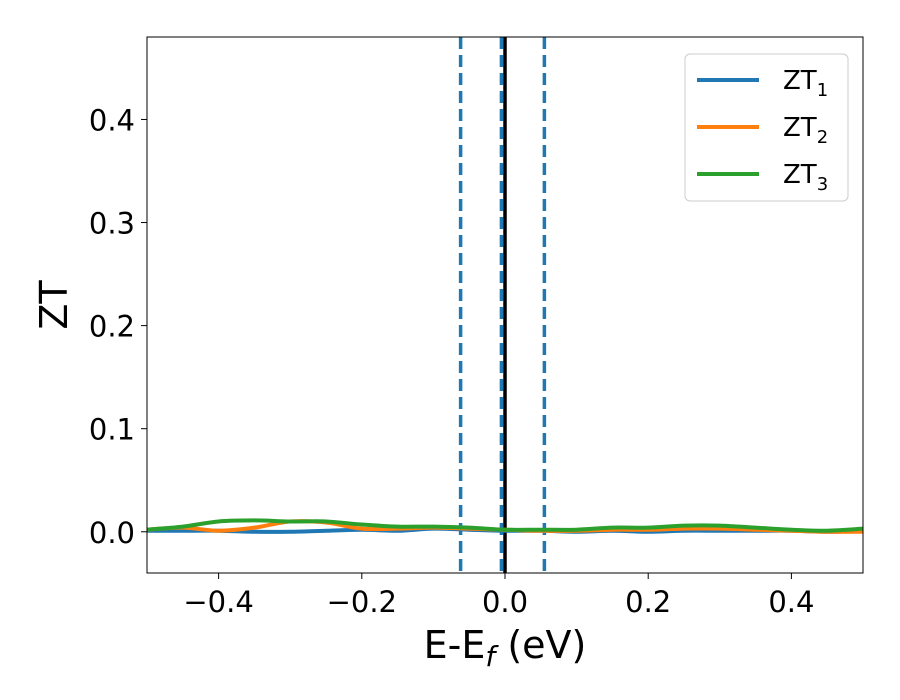 The image size is (900, 700). What do you see at coordinates (540, 645) in the screenshot?
I see `x-axis-label-tail: (eV)` at bounding box center [540, 645].